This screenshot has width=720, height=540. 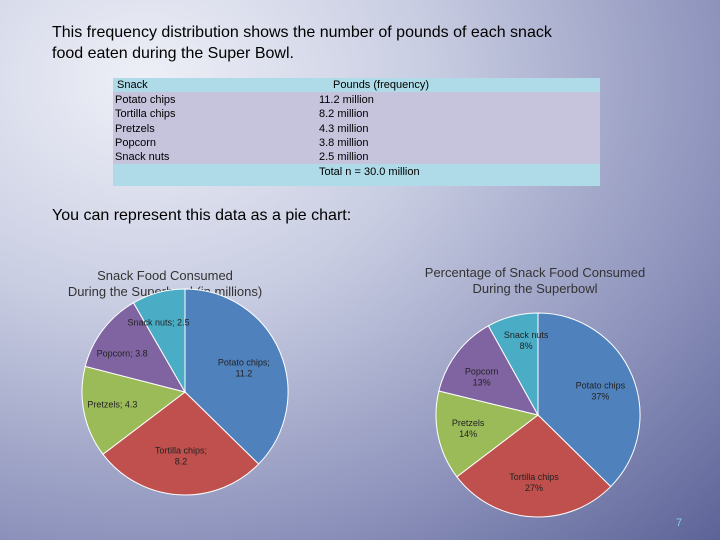 I want to click on chart-1-title-line-1: Snack Food Consumed, so click(x=165, y=275).